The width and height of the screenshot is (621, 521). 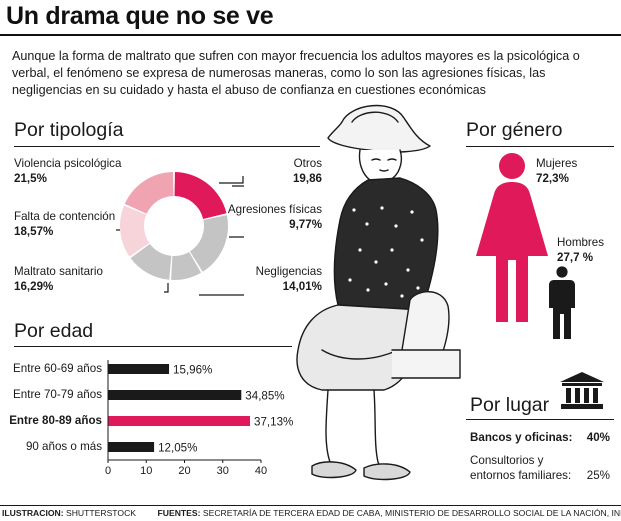 I want to click on female-figure-icon, so click(x=512, y=237).